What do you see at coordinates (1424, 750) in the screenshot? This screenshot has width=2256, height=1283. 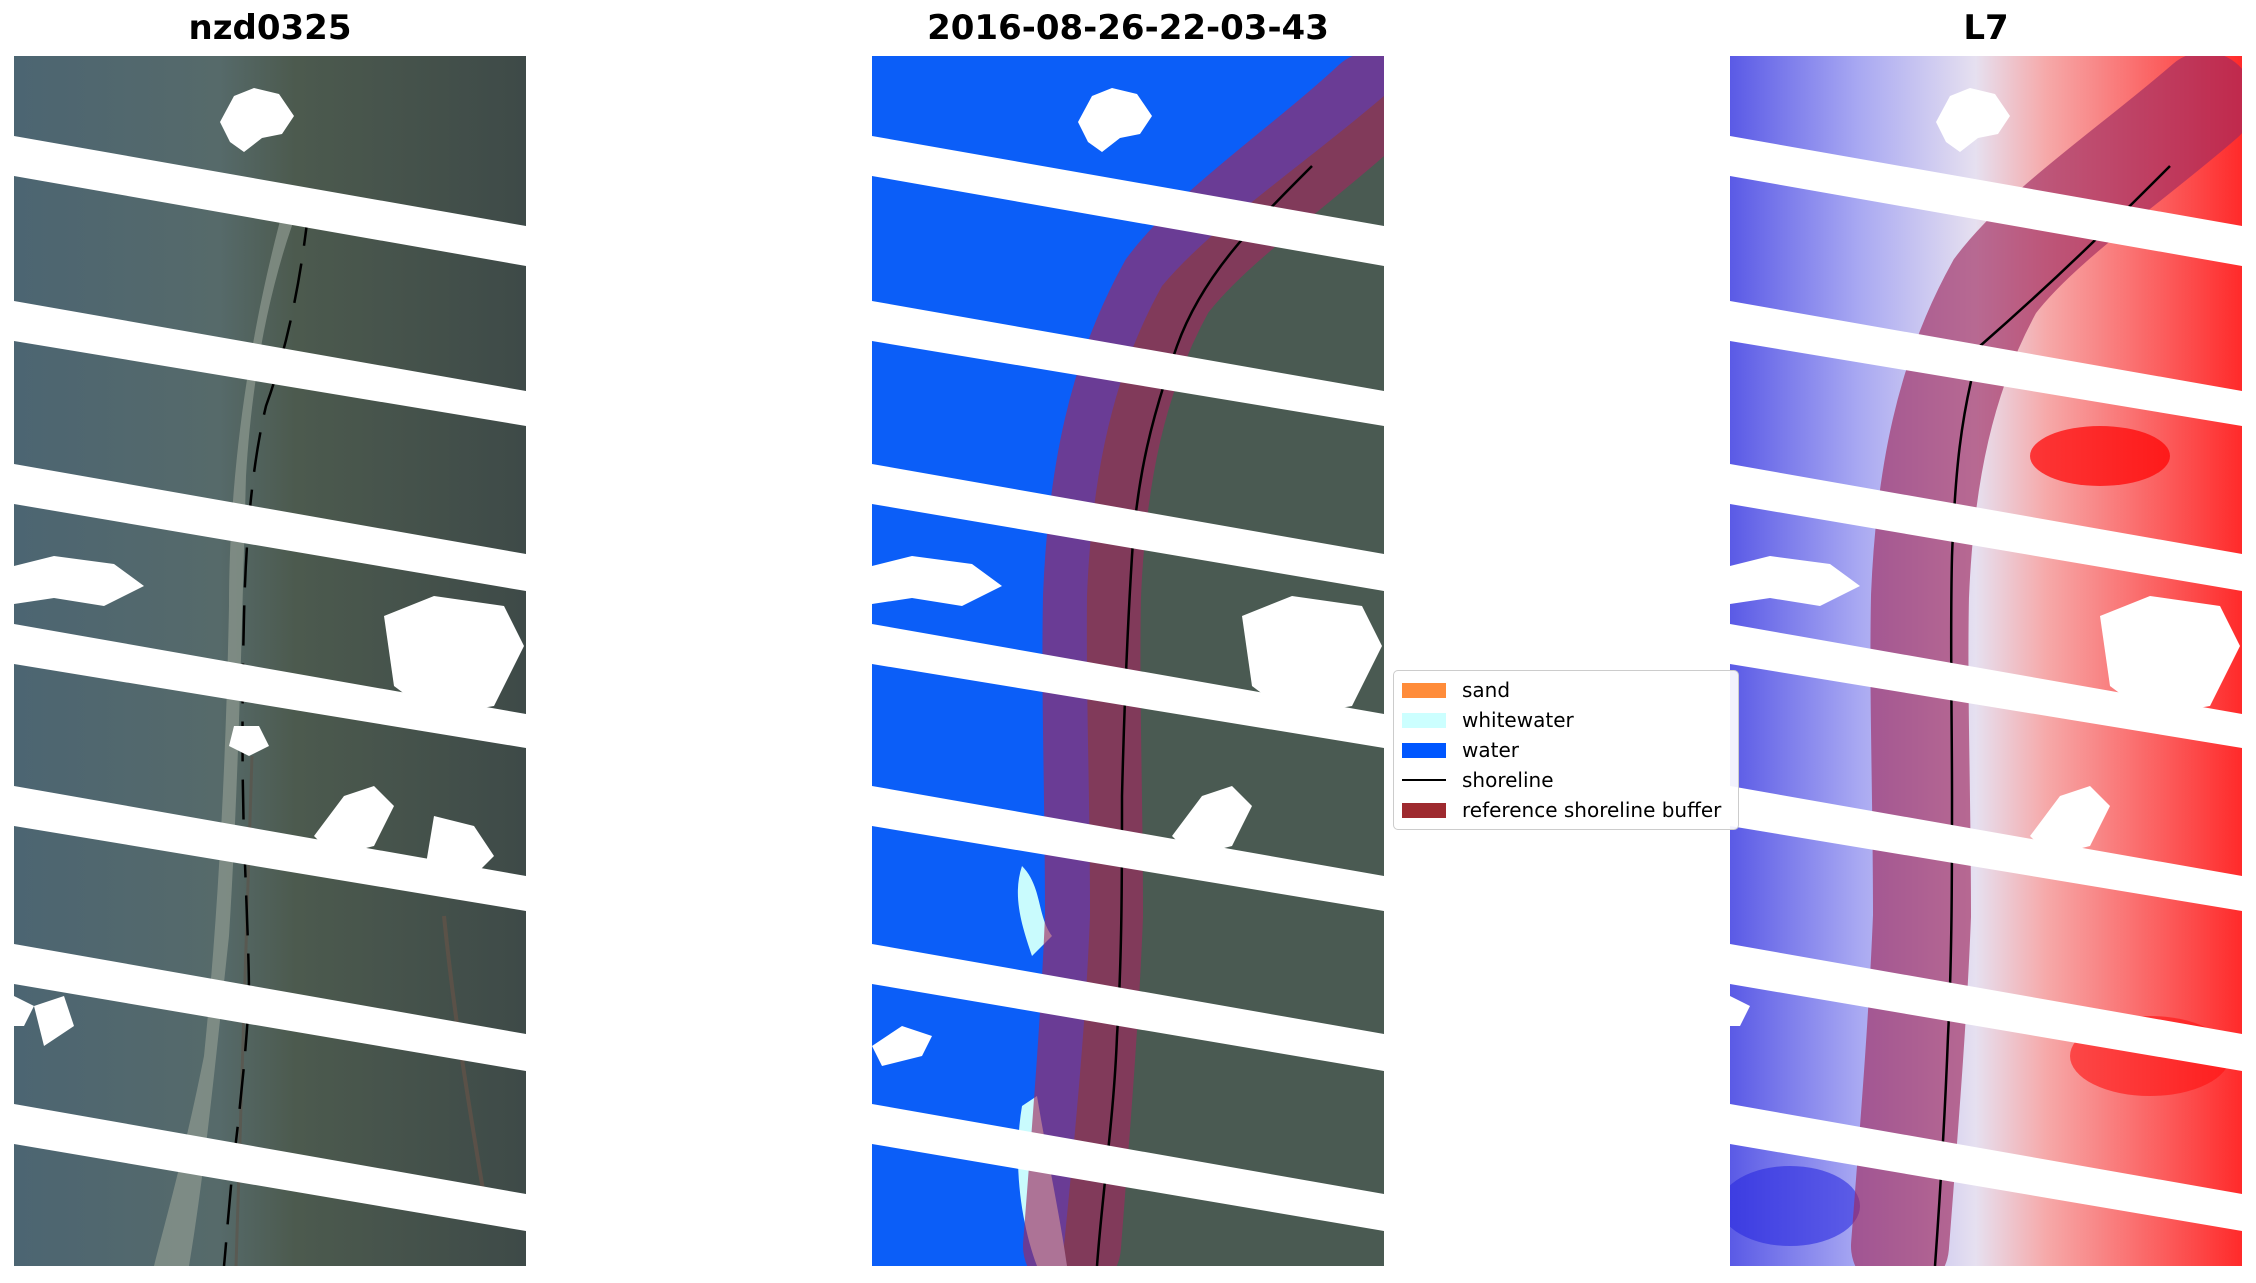 I see `water-swatch` at bounding box center [1424, 750].